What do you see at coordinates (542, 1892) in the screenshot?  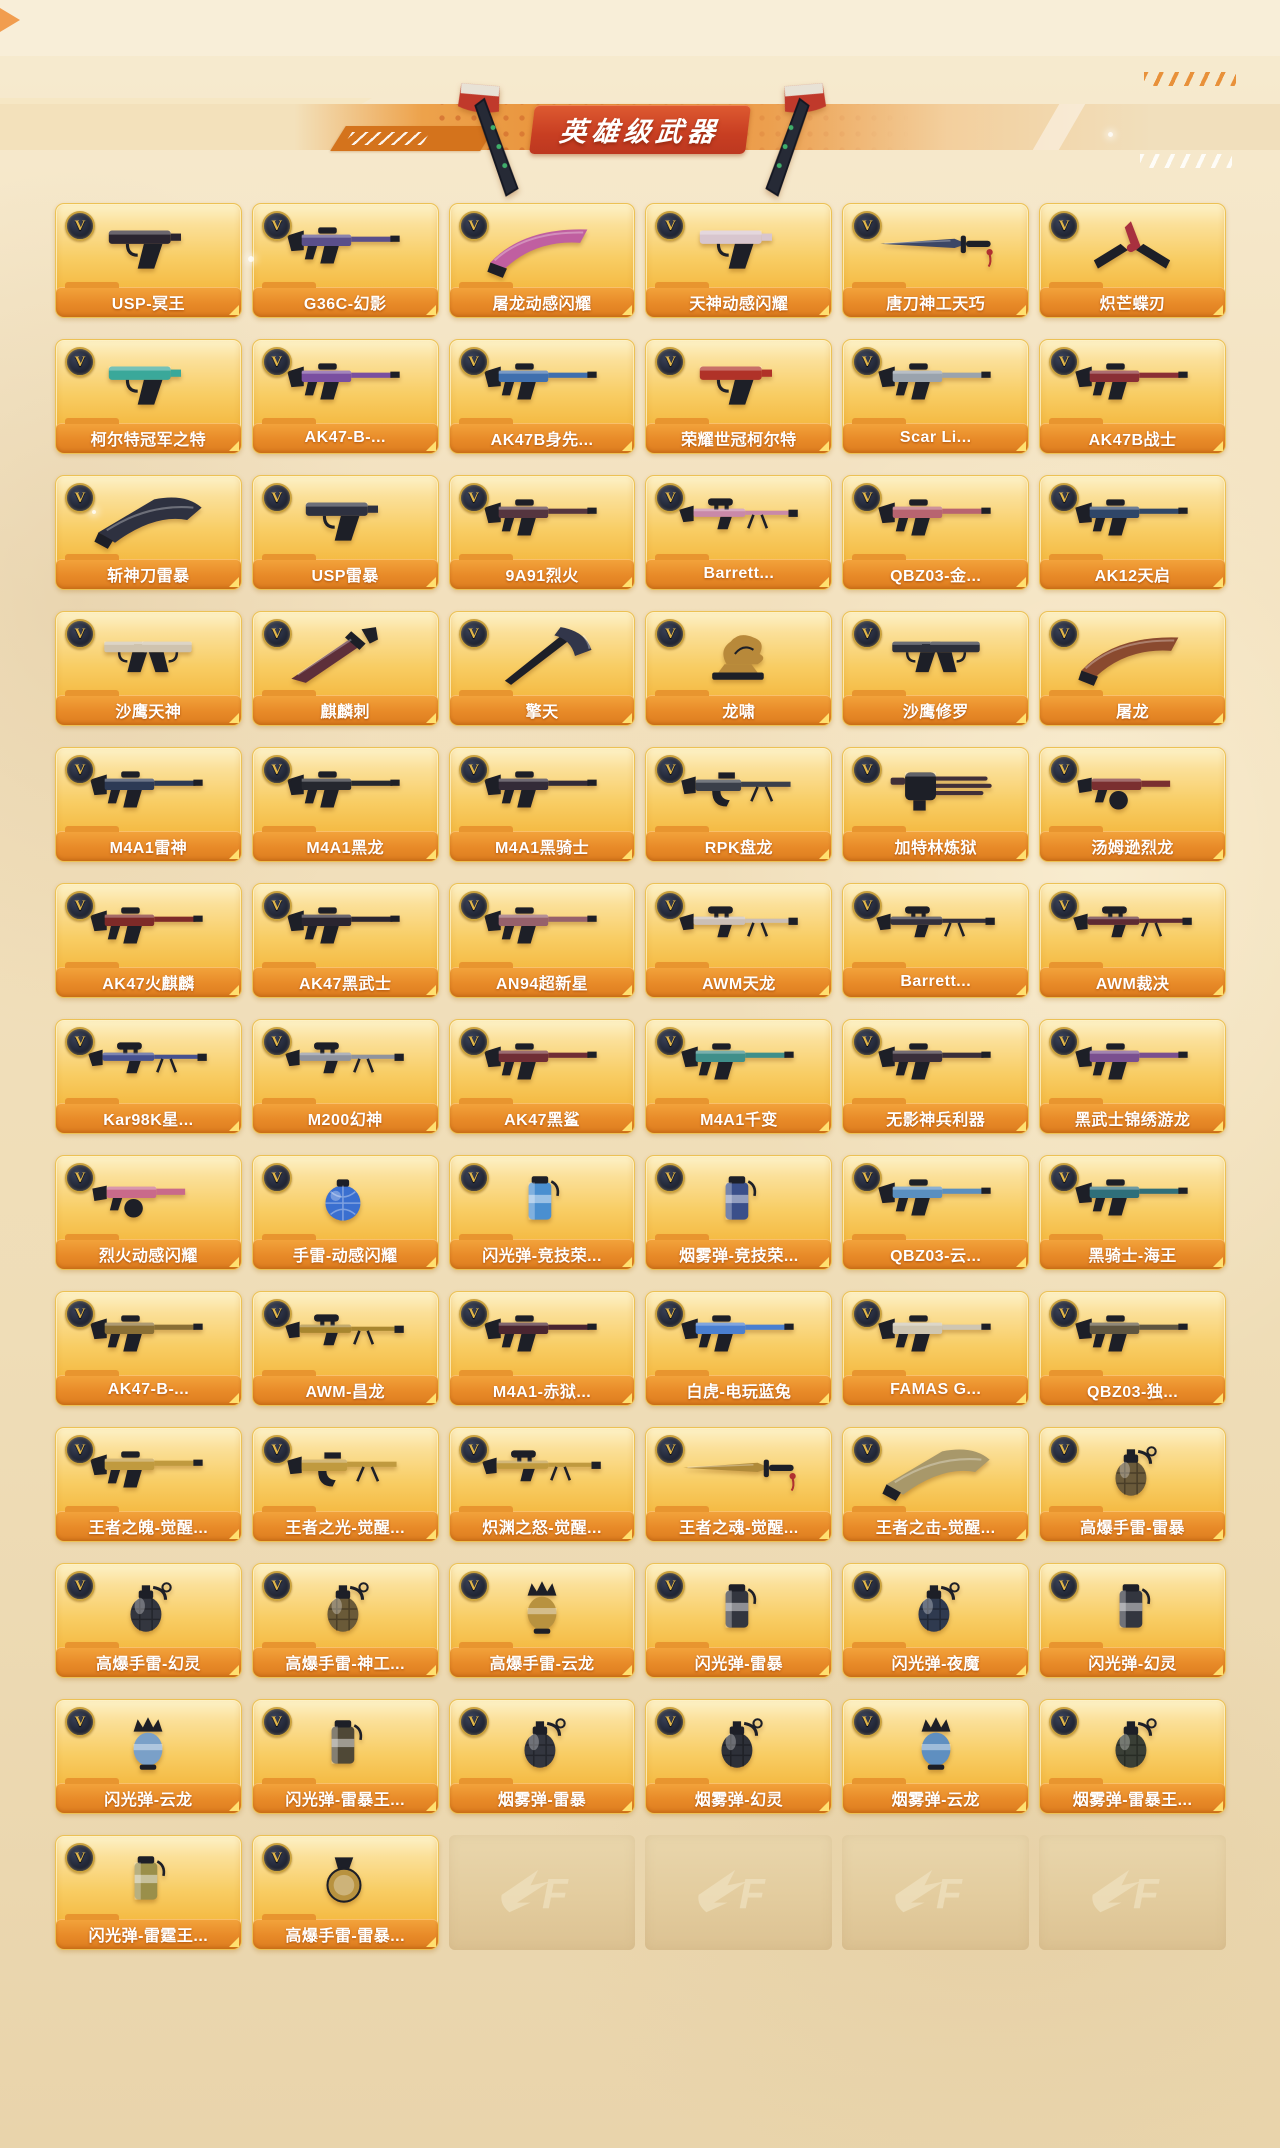 I see `empty-slot: F` at bounding box center [542, 1892].